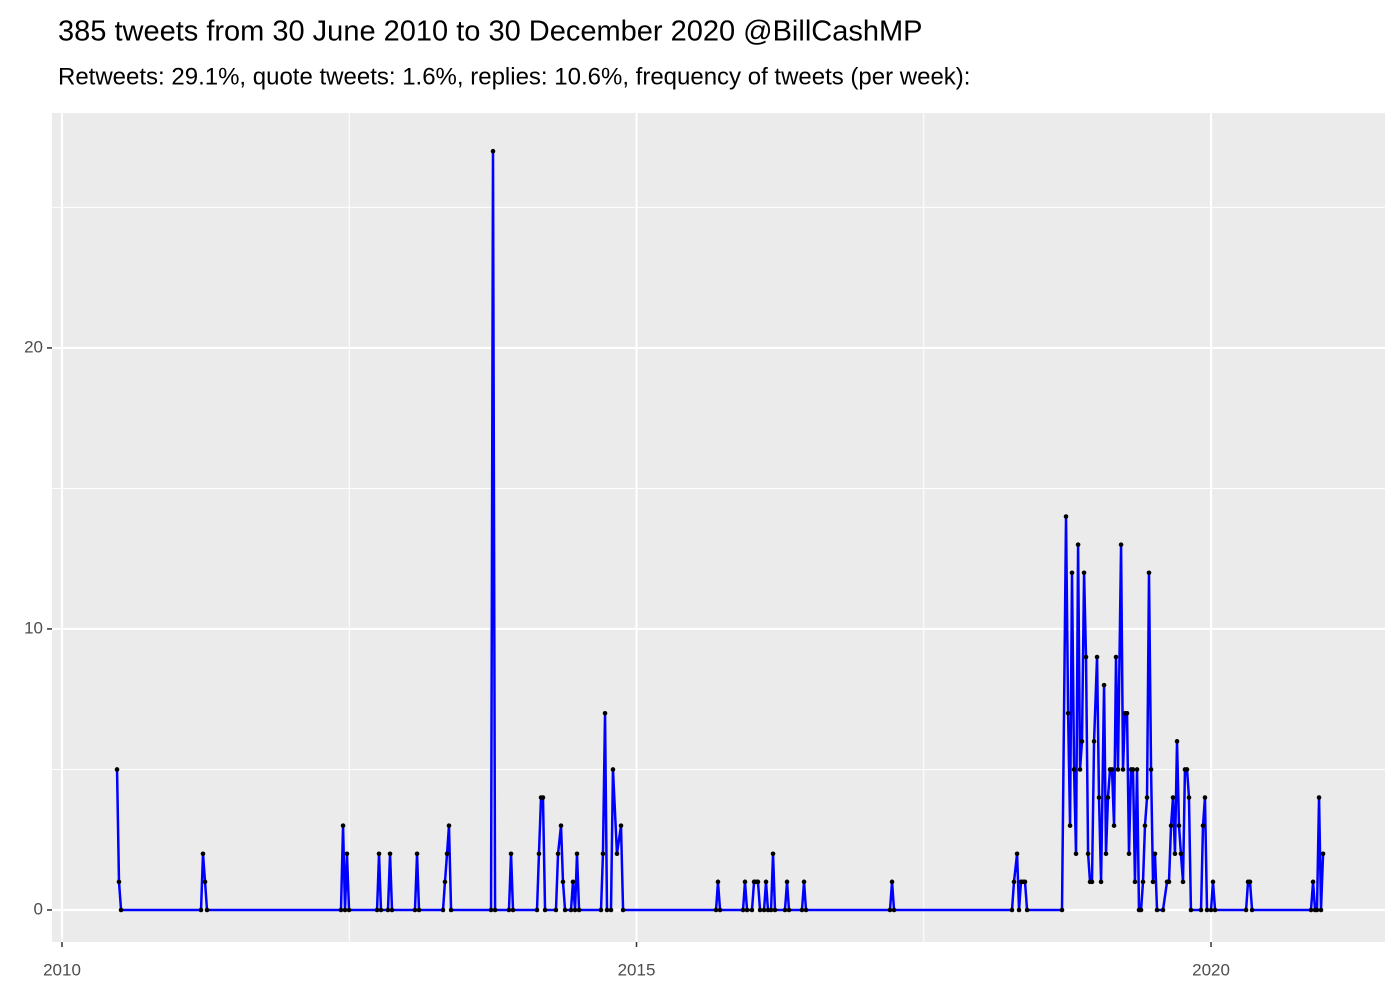  Describe the element at coordinates (33, 627) in the screenshot. I see `y-tick-label: 10` at that location.